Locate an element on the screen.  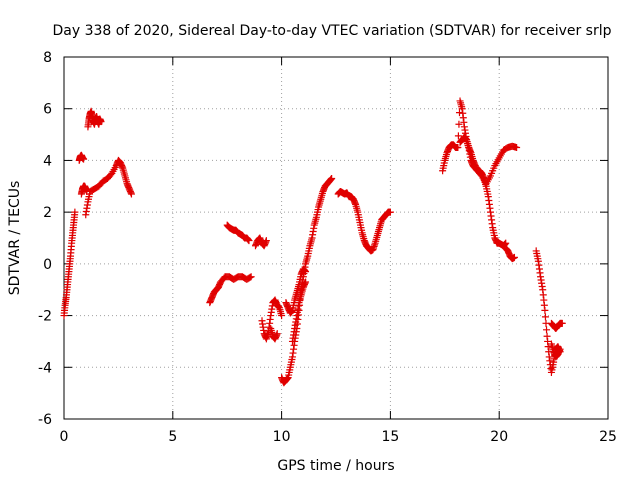
y-tick-label: 0 is located at coordinates (47, 265).